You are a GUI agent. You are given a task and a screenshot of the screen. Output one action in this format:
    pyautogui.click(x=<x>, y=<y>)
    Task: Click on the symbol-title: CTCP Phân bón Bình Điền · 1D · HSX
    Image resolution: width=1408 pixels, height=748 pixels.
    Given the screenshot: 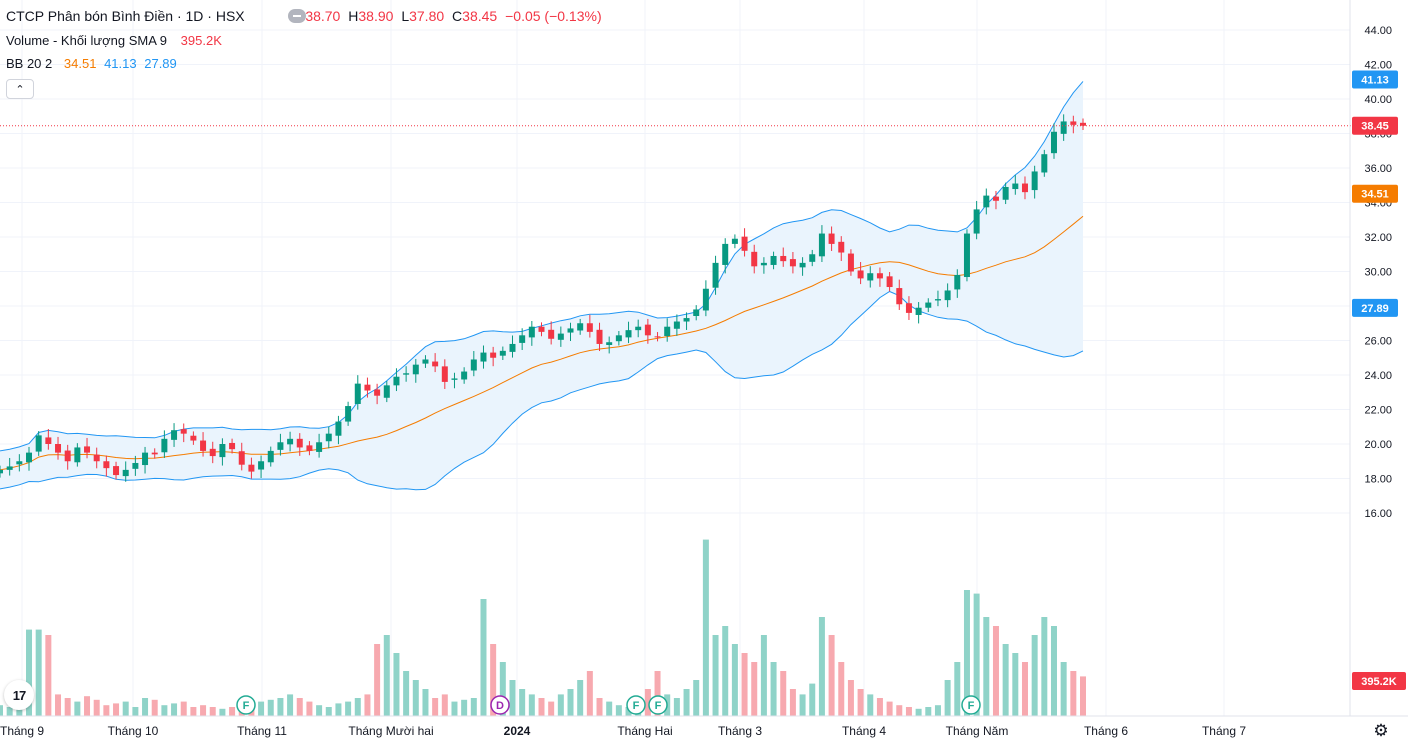 What is the action you would take?
    pyautogui.click(x=125, y=16)
    